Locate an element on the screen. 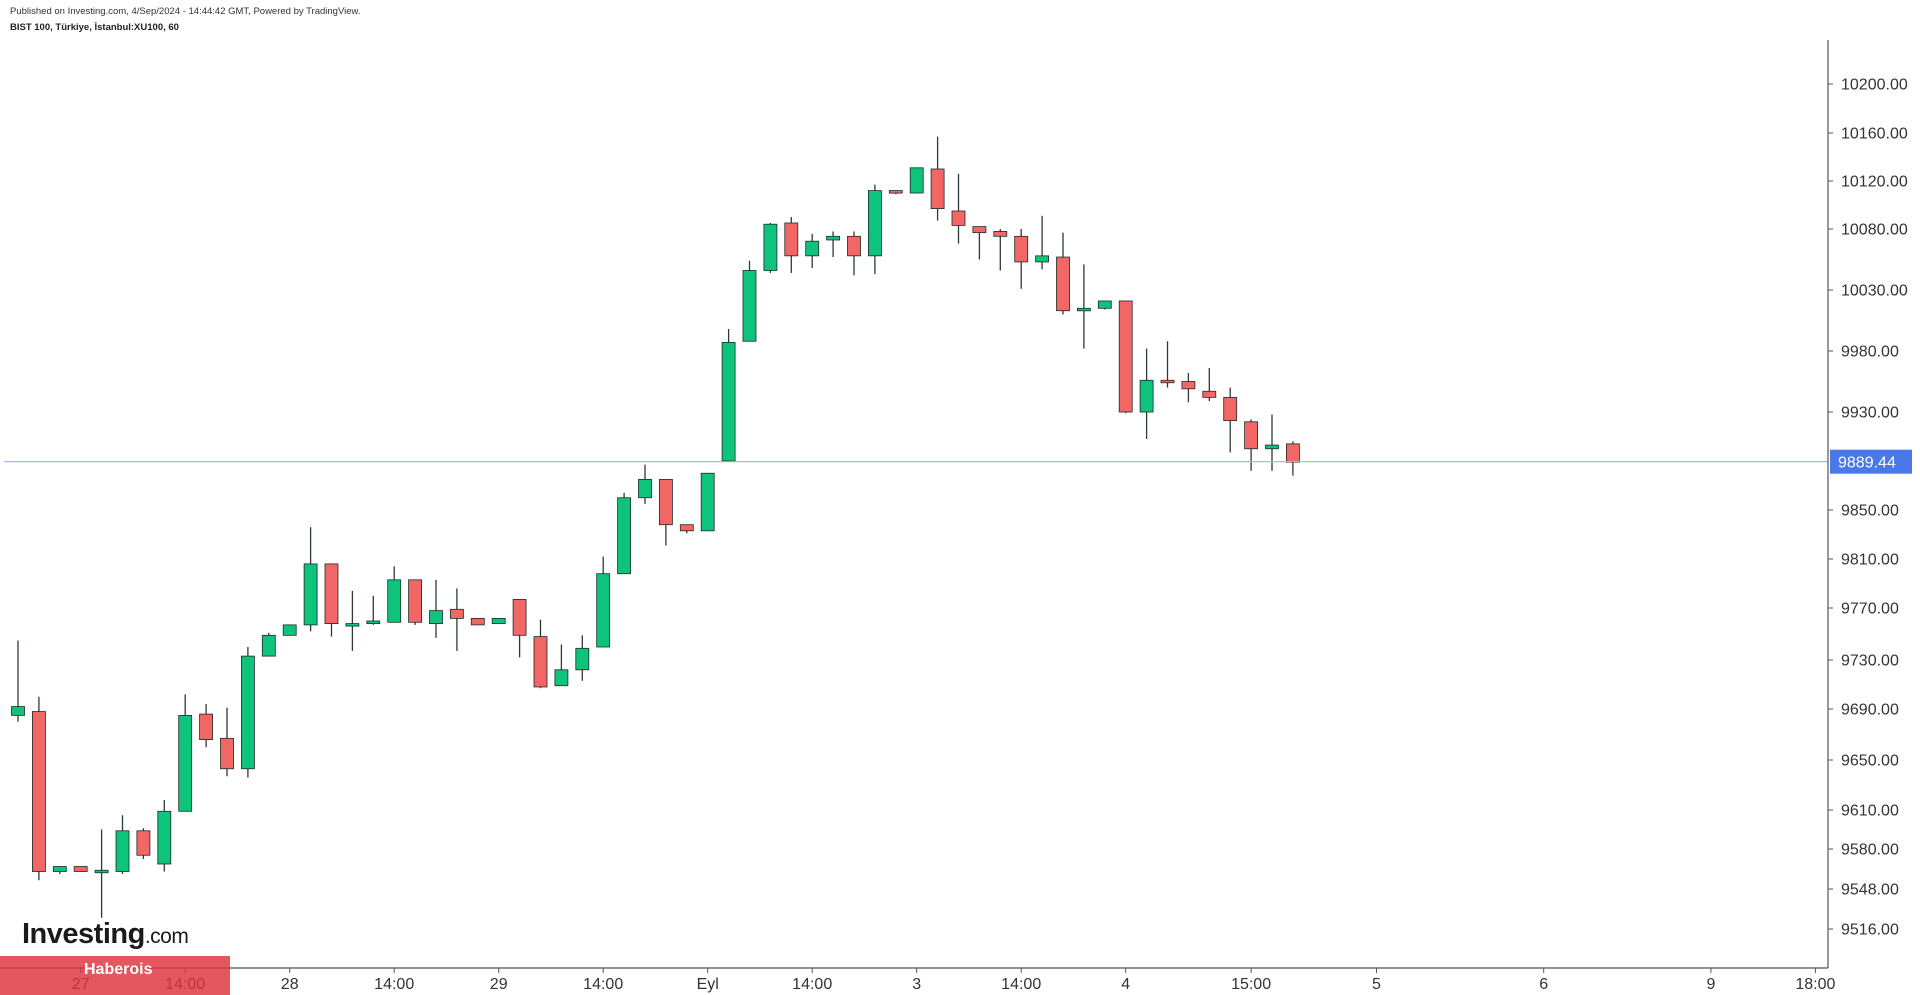 The height and width of the screenshot is (995, 1920). x-tick-label: 28 is located at coordinates (290, 984).